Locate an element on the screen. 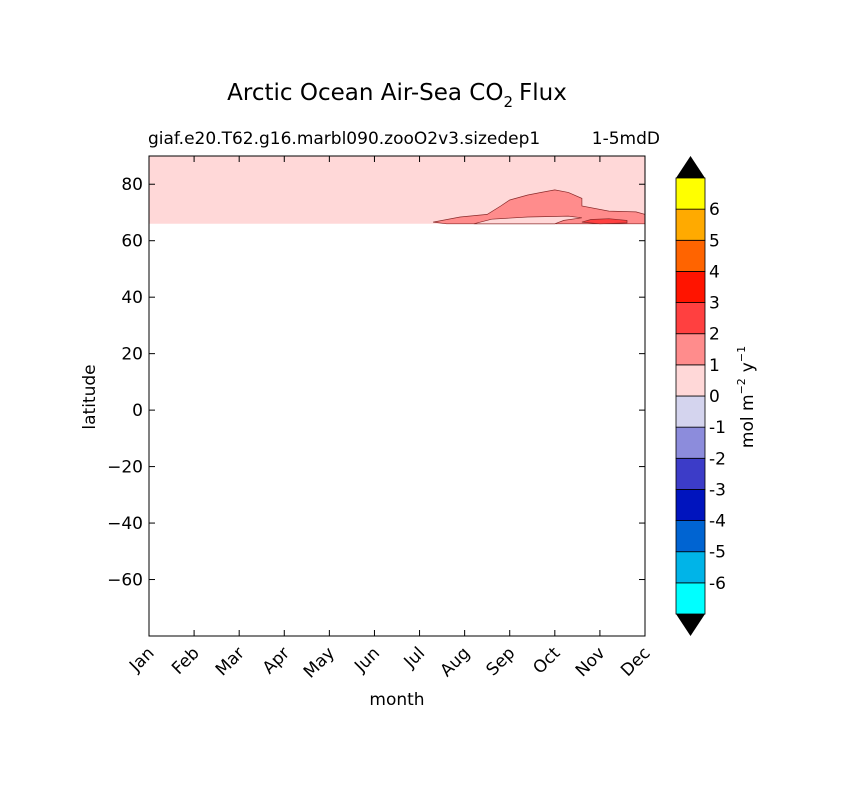  x-tick-label-8: Sep is located at coordinates (500, 661).